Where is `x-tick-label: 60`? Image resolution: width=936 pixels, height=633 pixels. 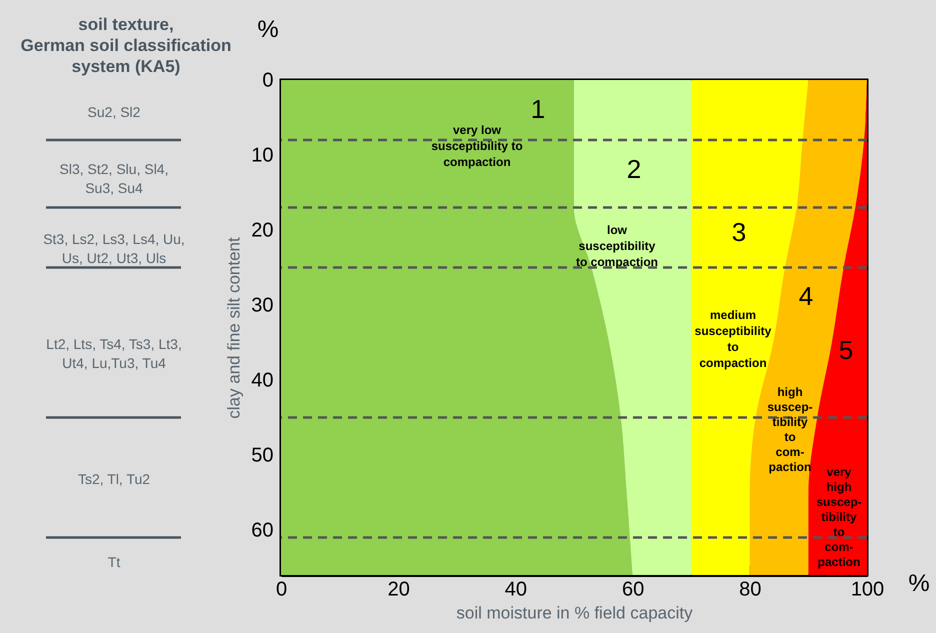 x-tick-label: 60 is located at coordinates (633, 589).